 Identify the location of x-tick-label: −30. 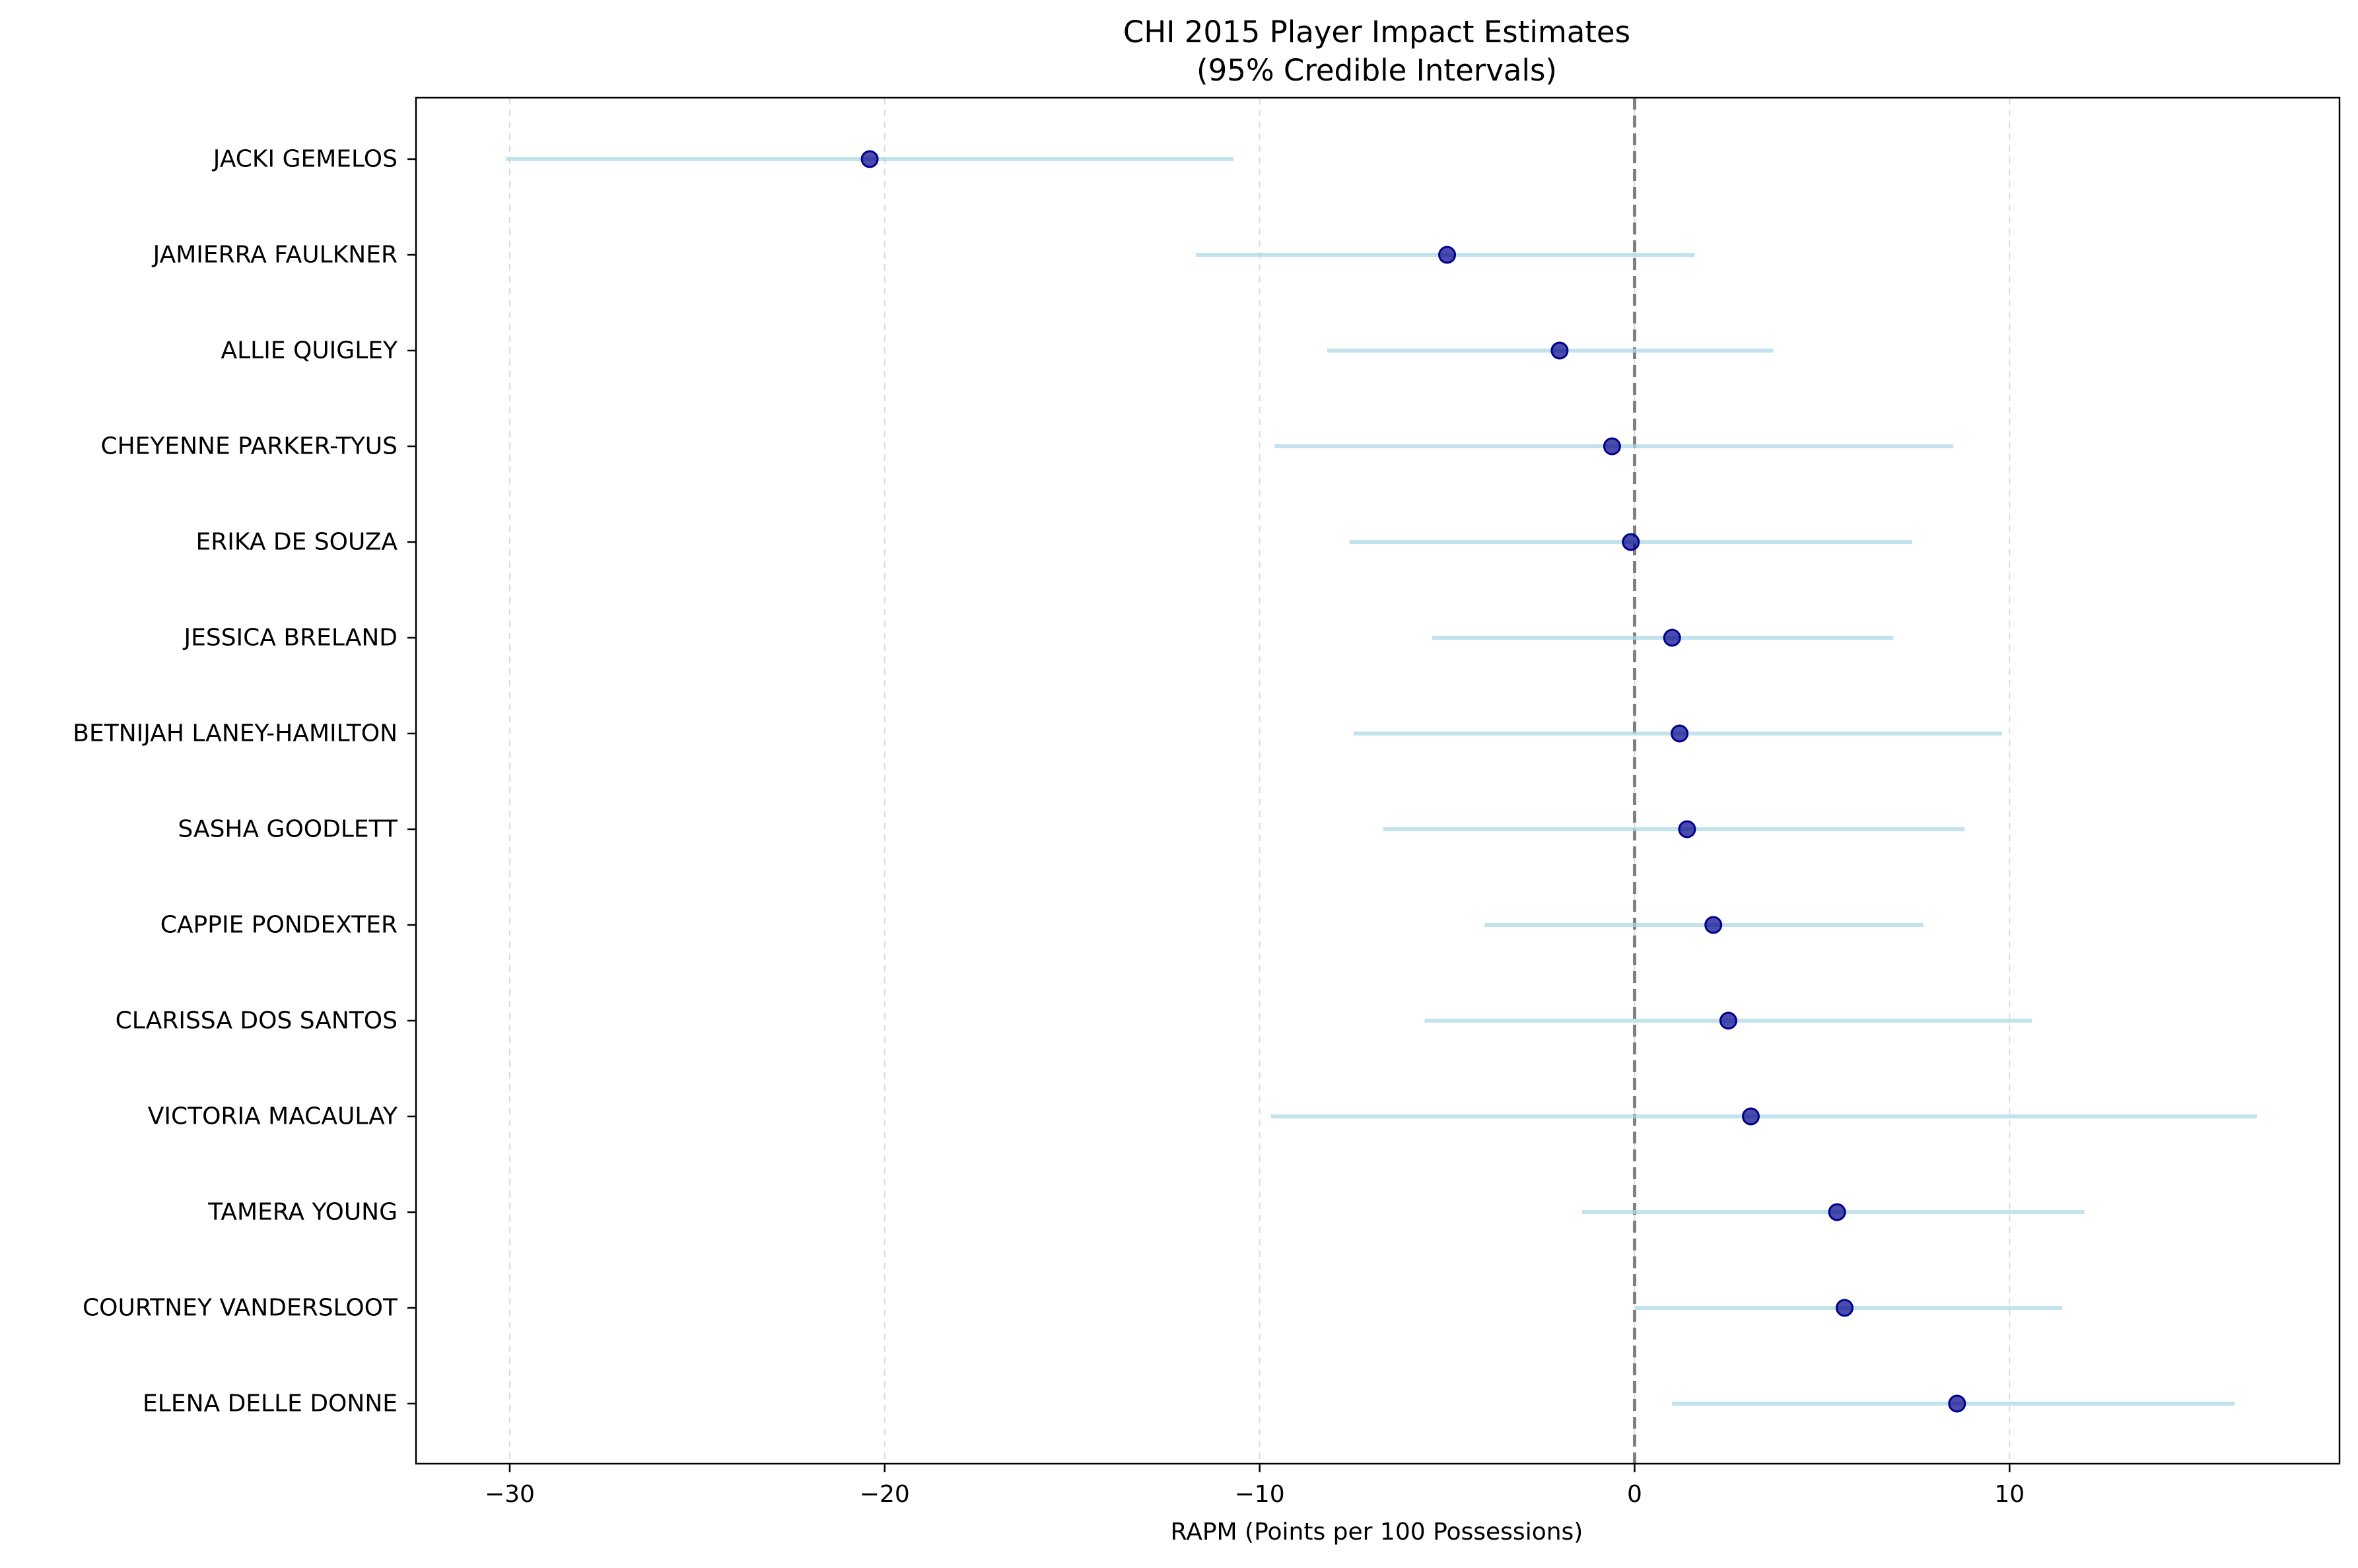
(510, 1494).